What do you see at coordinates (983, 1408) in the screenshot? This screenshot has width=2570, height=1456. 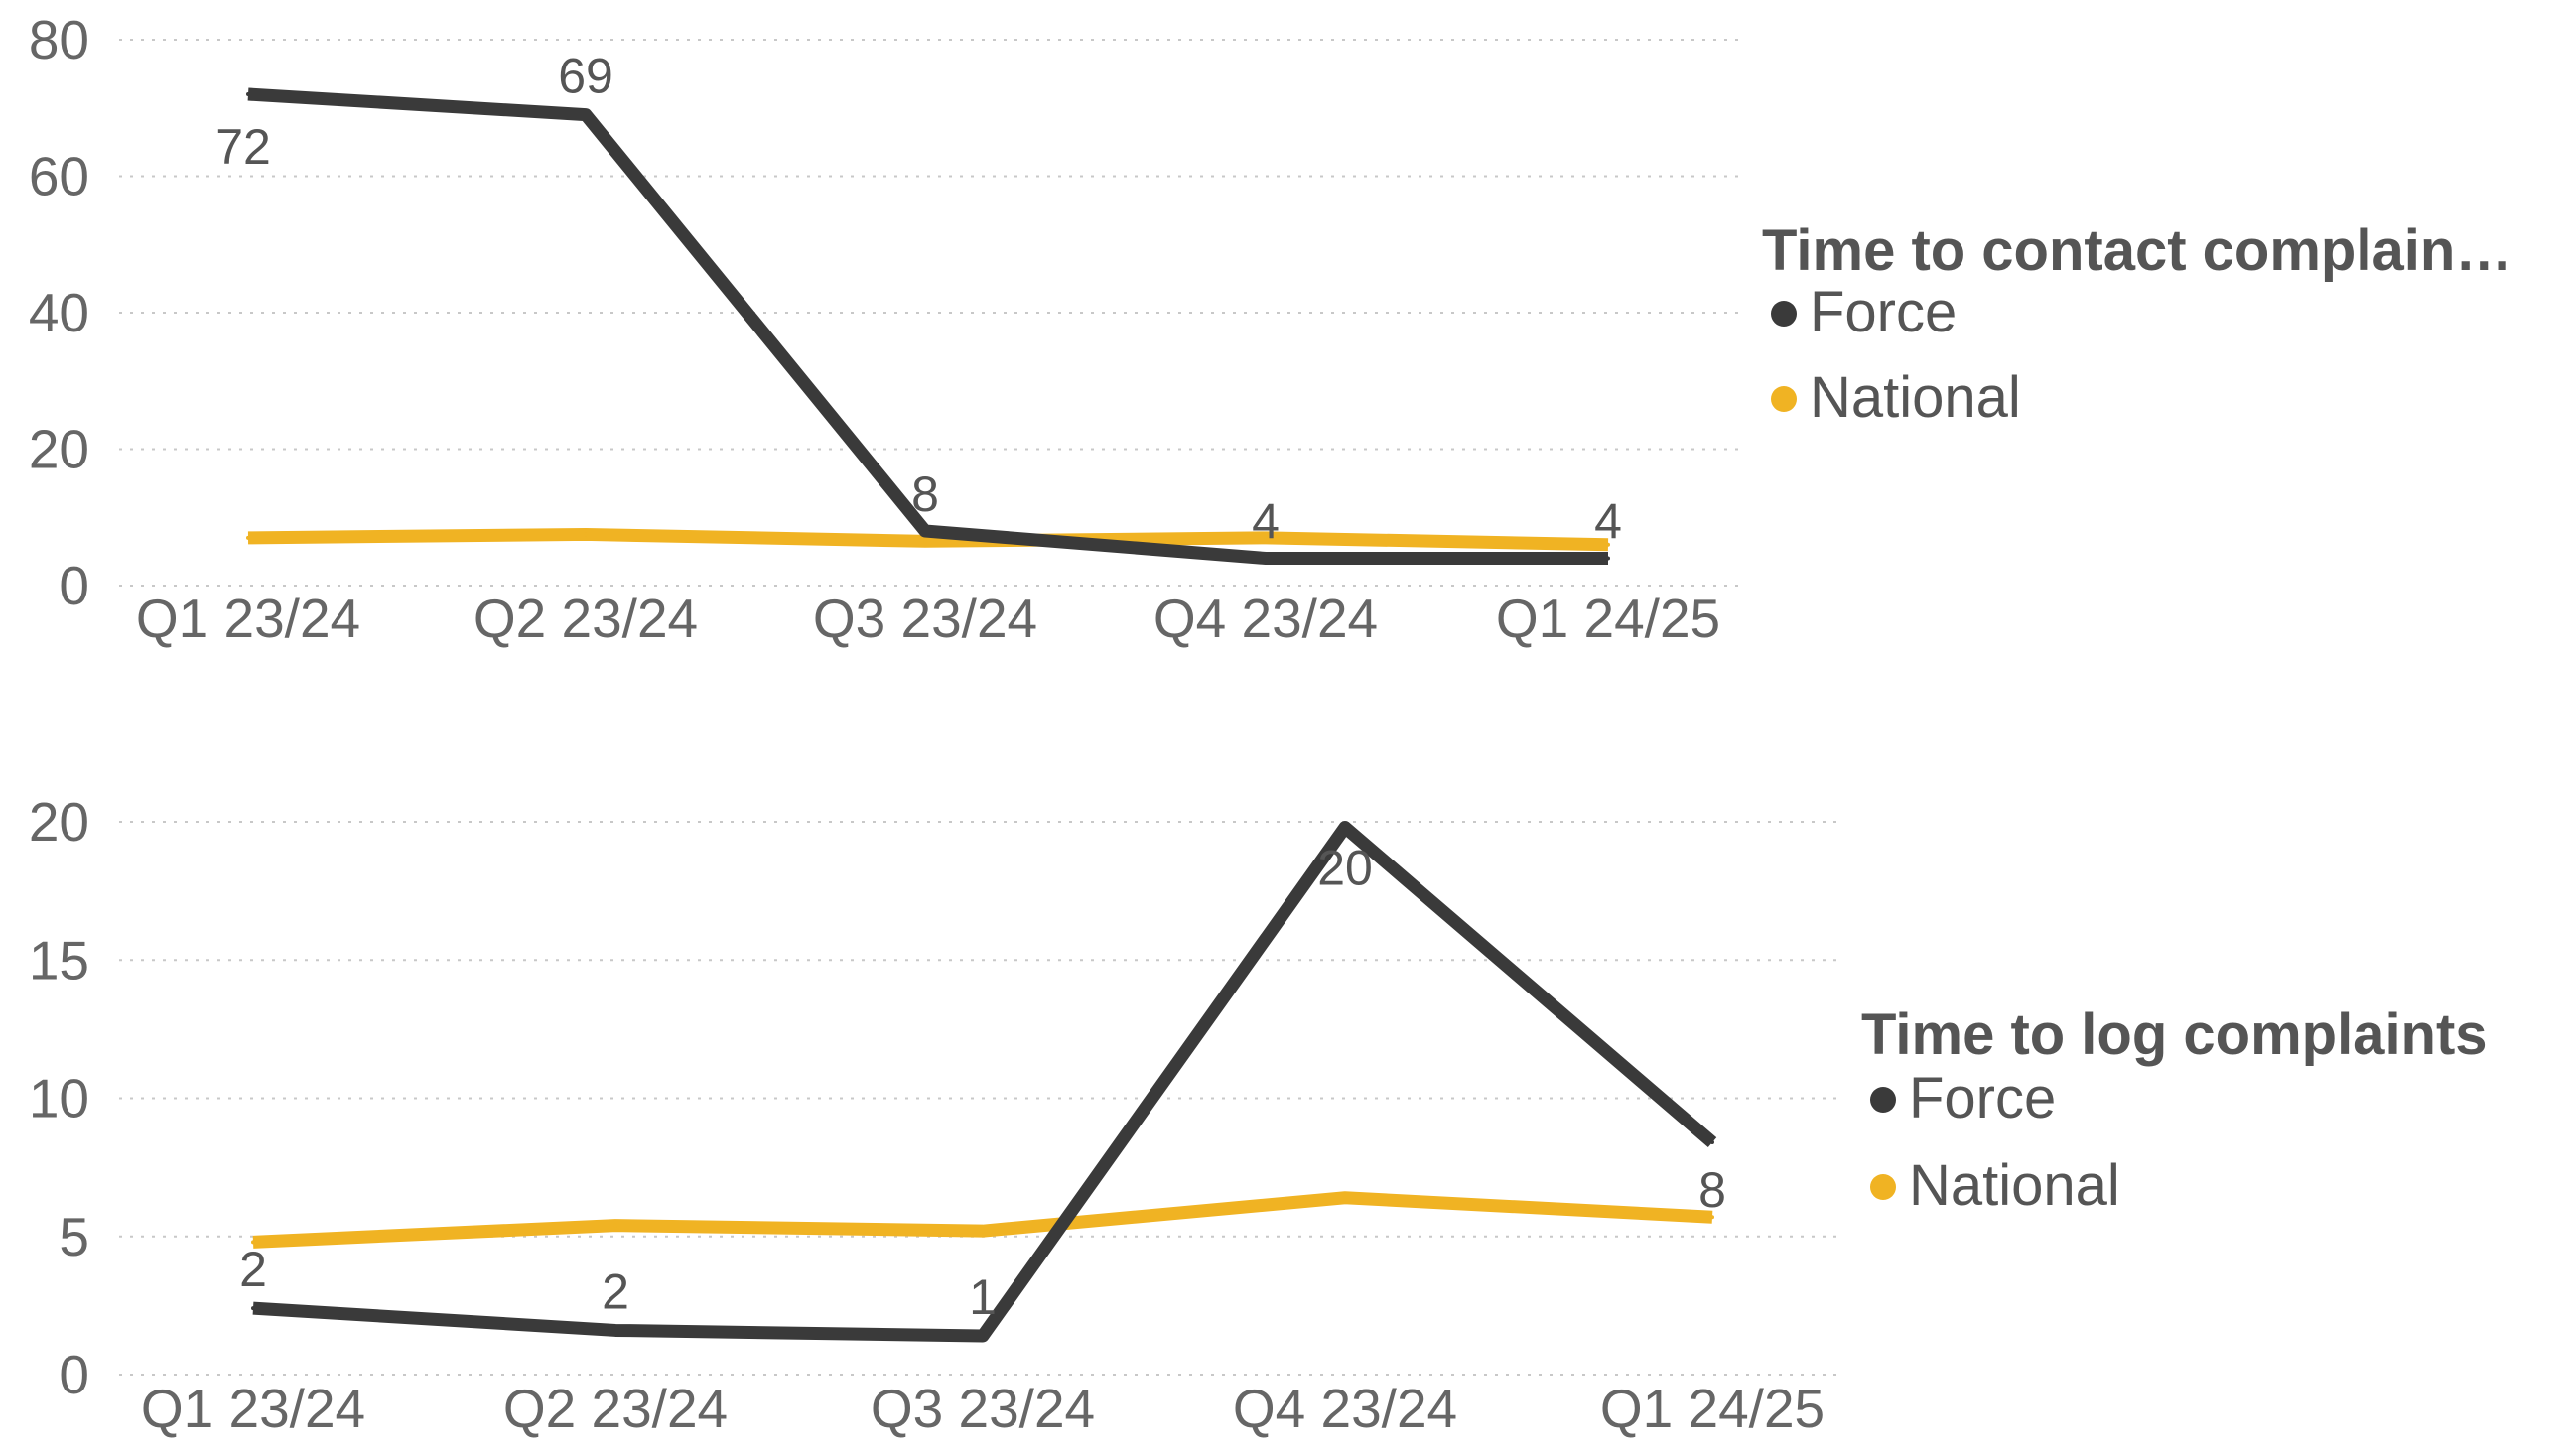 I see `x-tick-label-2-2: Q3 23/24` at bounding box center [983, 1408].